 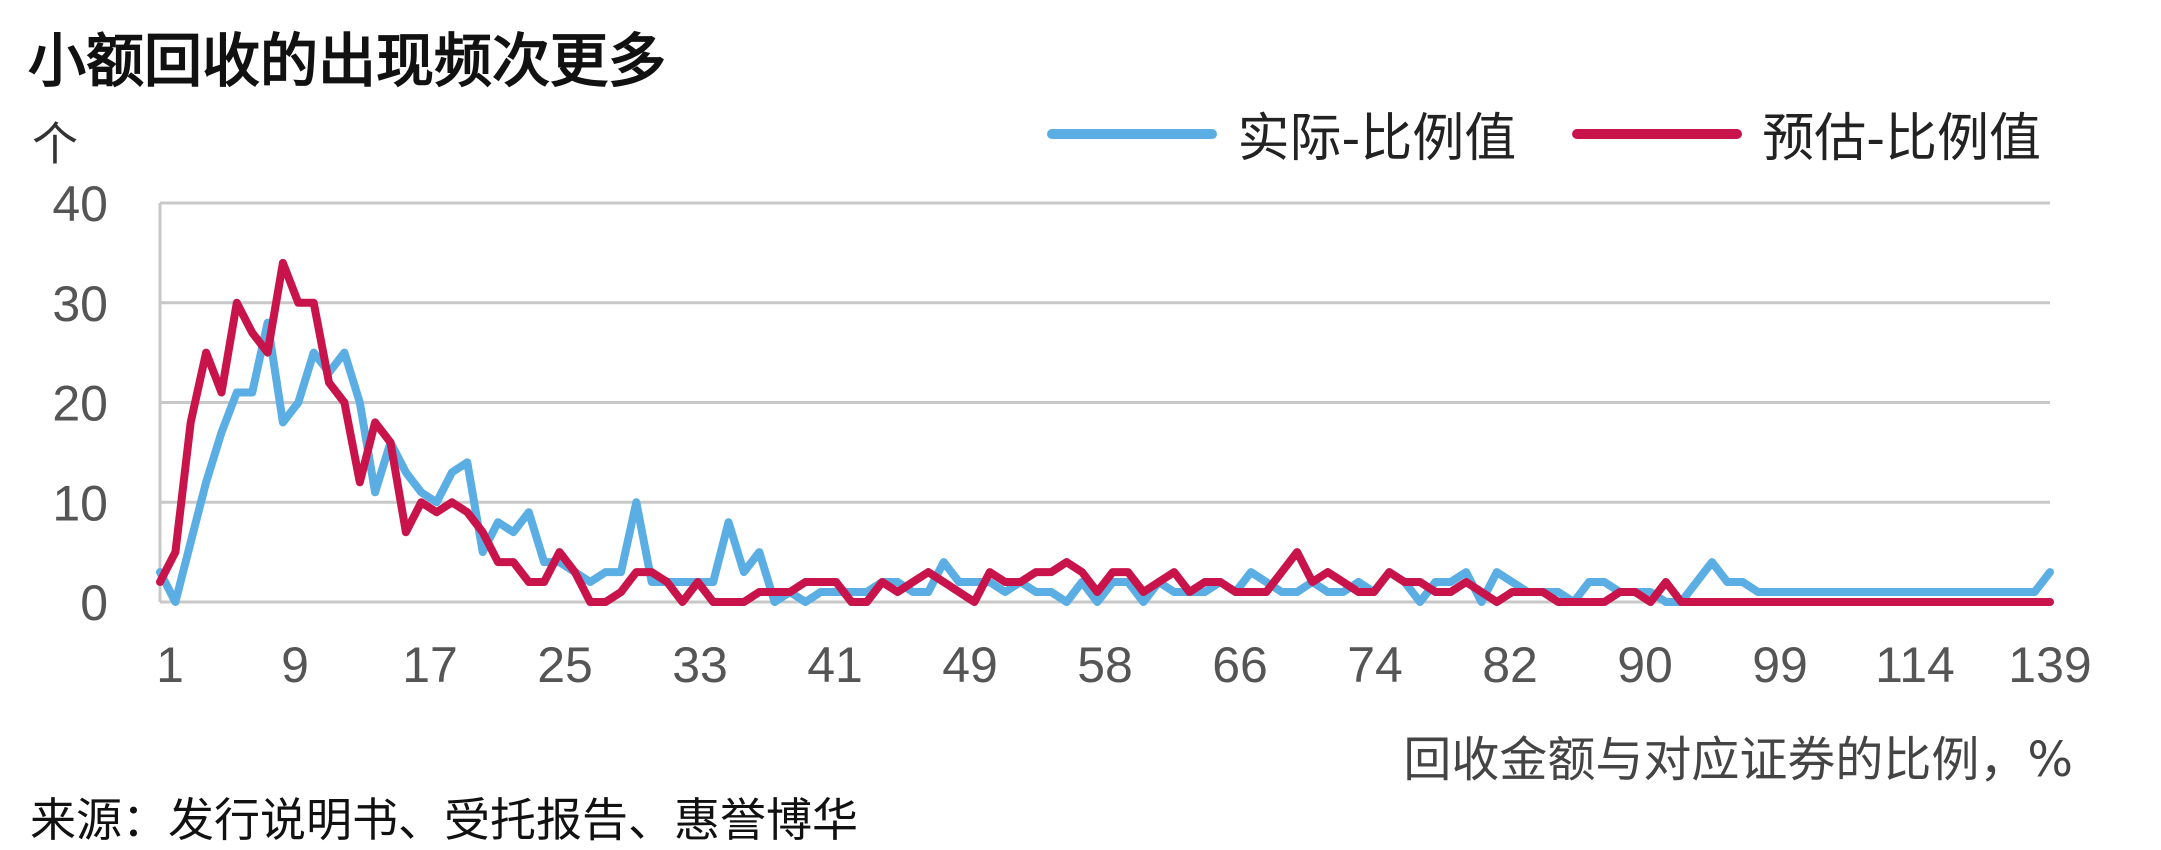 I want to click on x-tick-label-17: 17, so click(x=430, y=665).